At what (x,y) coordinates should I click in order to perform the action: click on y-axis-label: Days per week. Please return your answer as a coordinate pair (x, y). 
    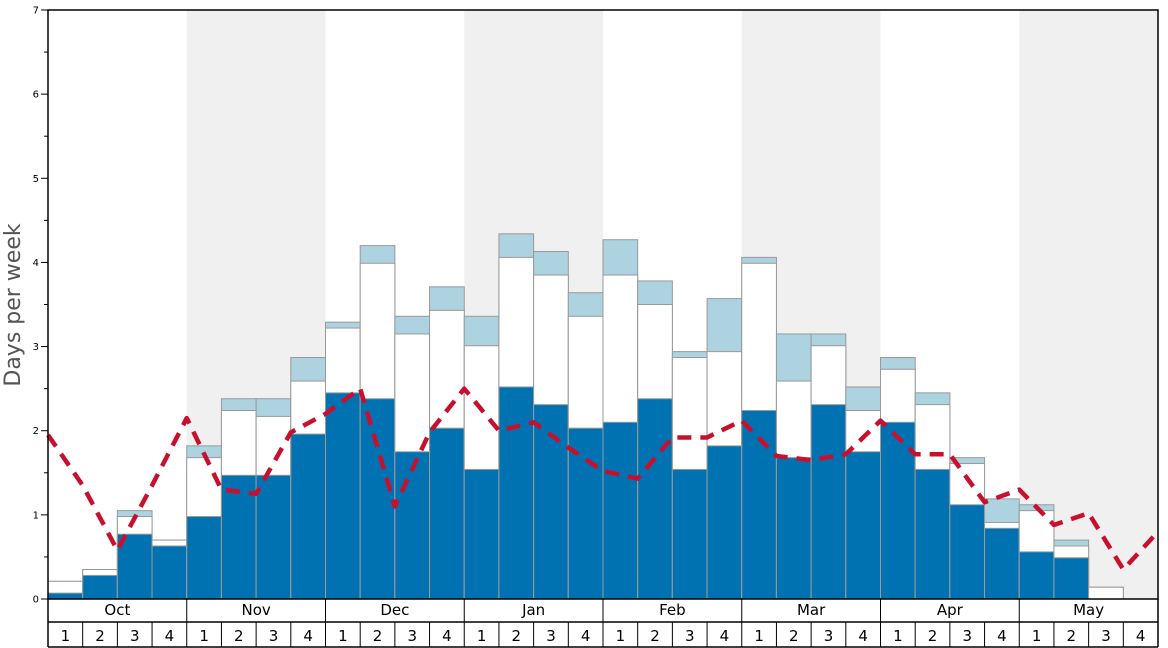
    Looking at the image, I should click on (13, 304).